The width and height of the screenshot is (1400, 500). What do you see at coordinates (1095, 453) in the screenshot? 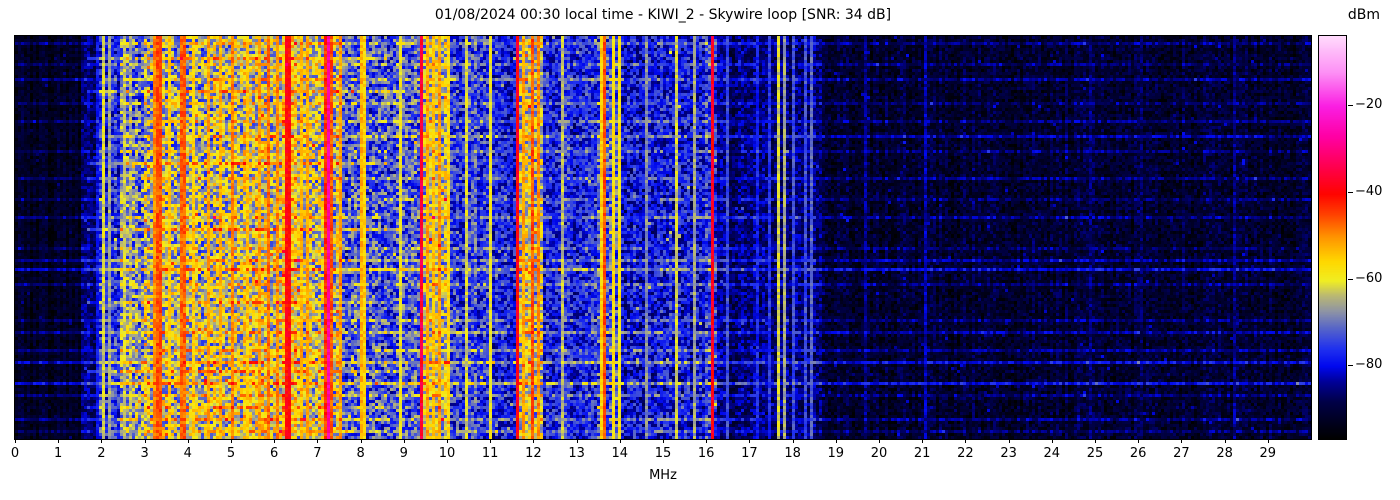
I see `x-tick-label: 25` at bounding box center [1095, 453].